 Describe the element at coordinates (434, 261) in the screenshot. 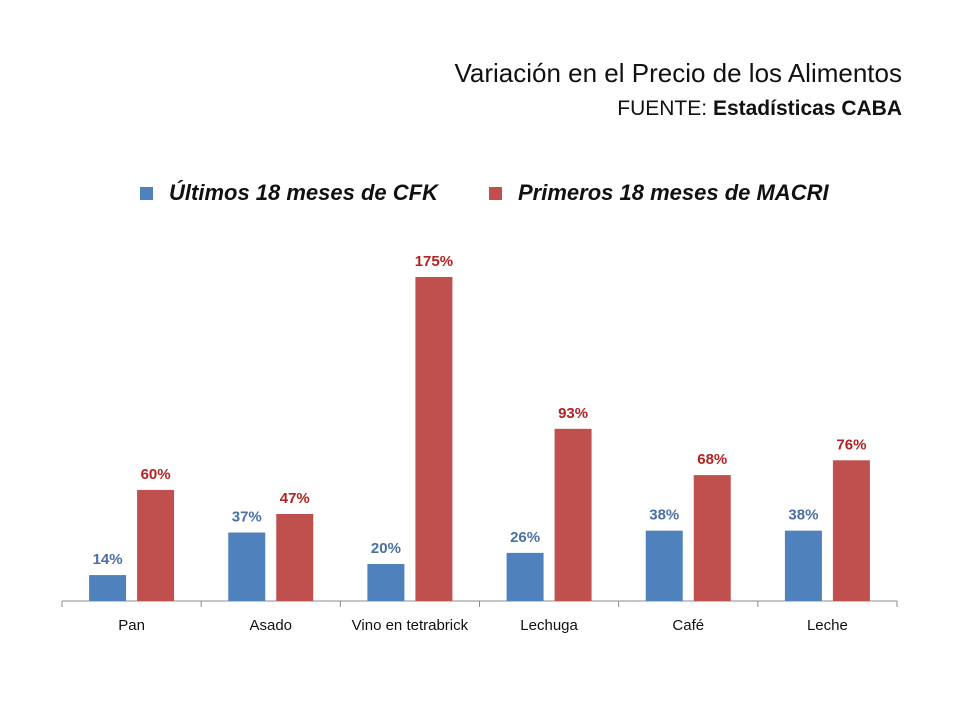

I see `data-label-macri: 175%` at that location.